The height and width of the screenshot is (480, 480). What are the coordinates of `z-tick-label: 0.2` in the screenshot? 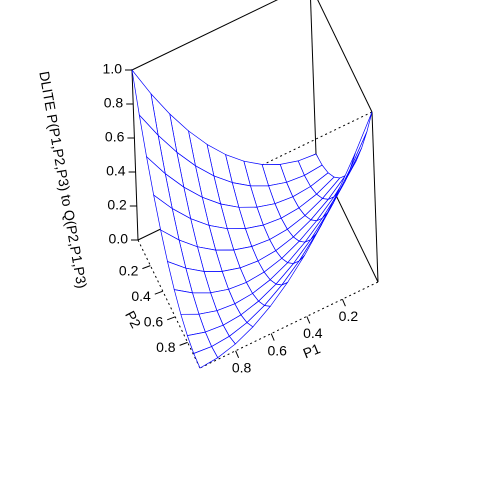 It's located at (117, 205).